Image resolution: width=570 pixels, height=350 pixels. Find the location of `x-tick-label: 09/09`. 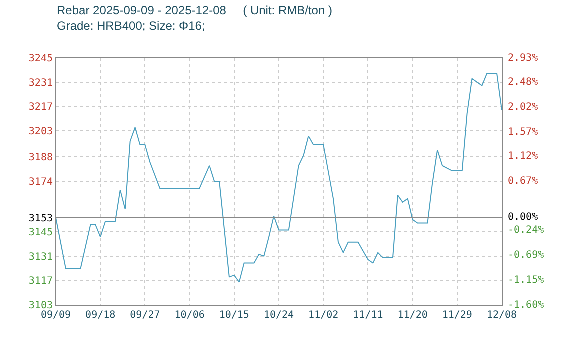

x-tick-label: 09/09 is located at coordinates (56, 315).